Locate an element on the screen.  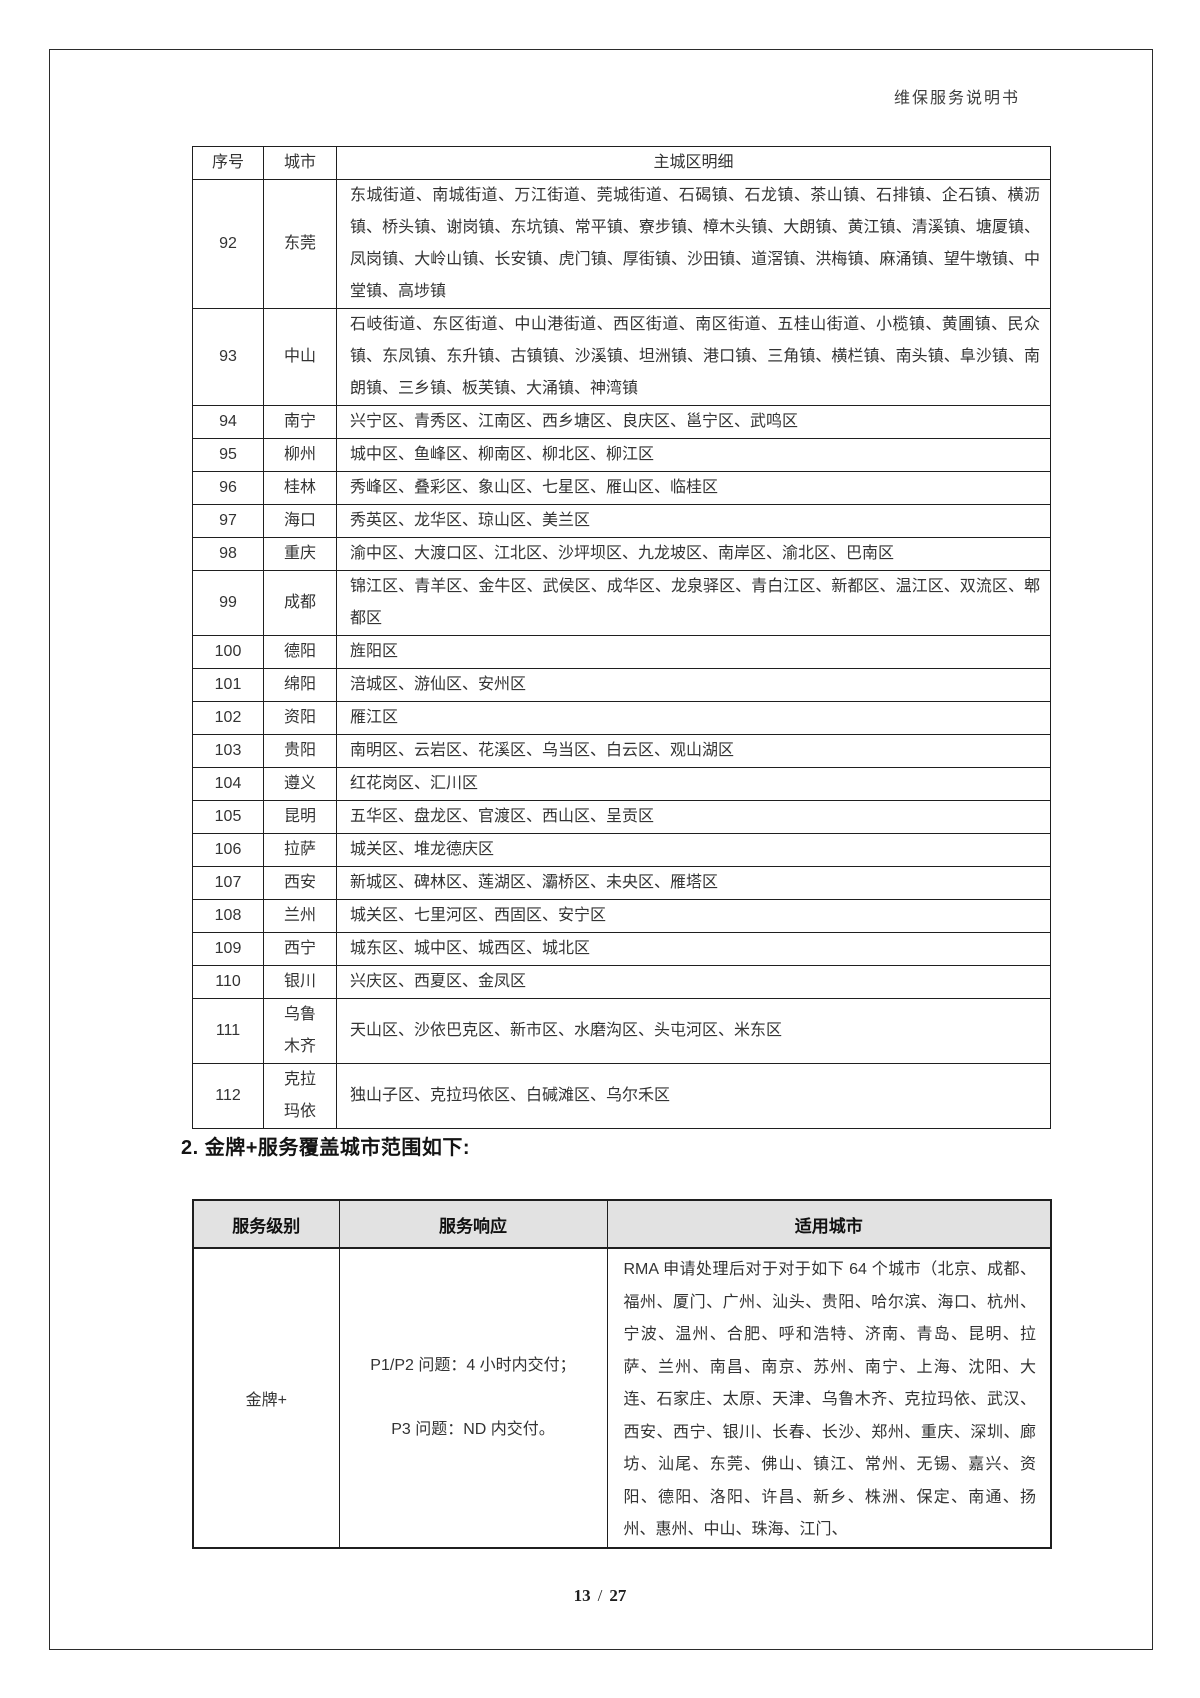
city-table-row: 100 德阳 旌阳区 is located at coordinates (621, 652).